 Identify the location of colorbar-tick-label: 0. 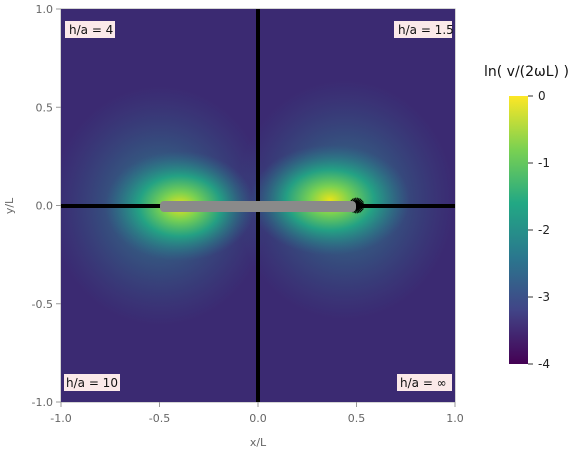
(542, 96).